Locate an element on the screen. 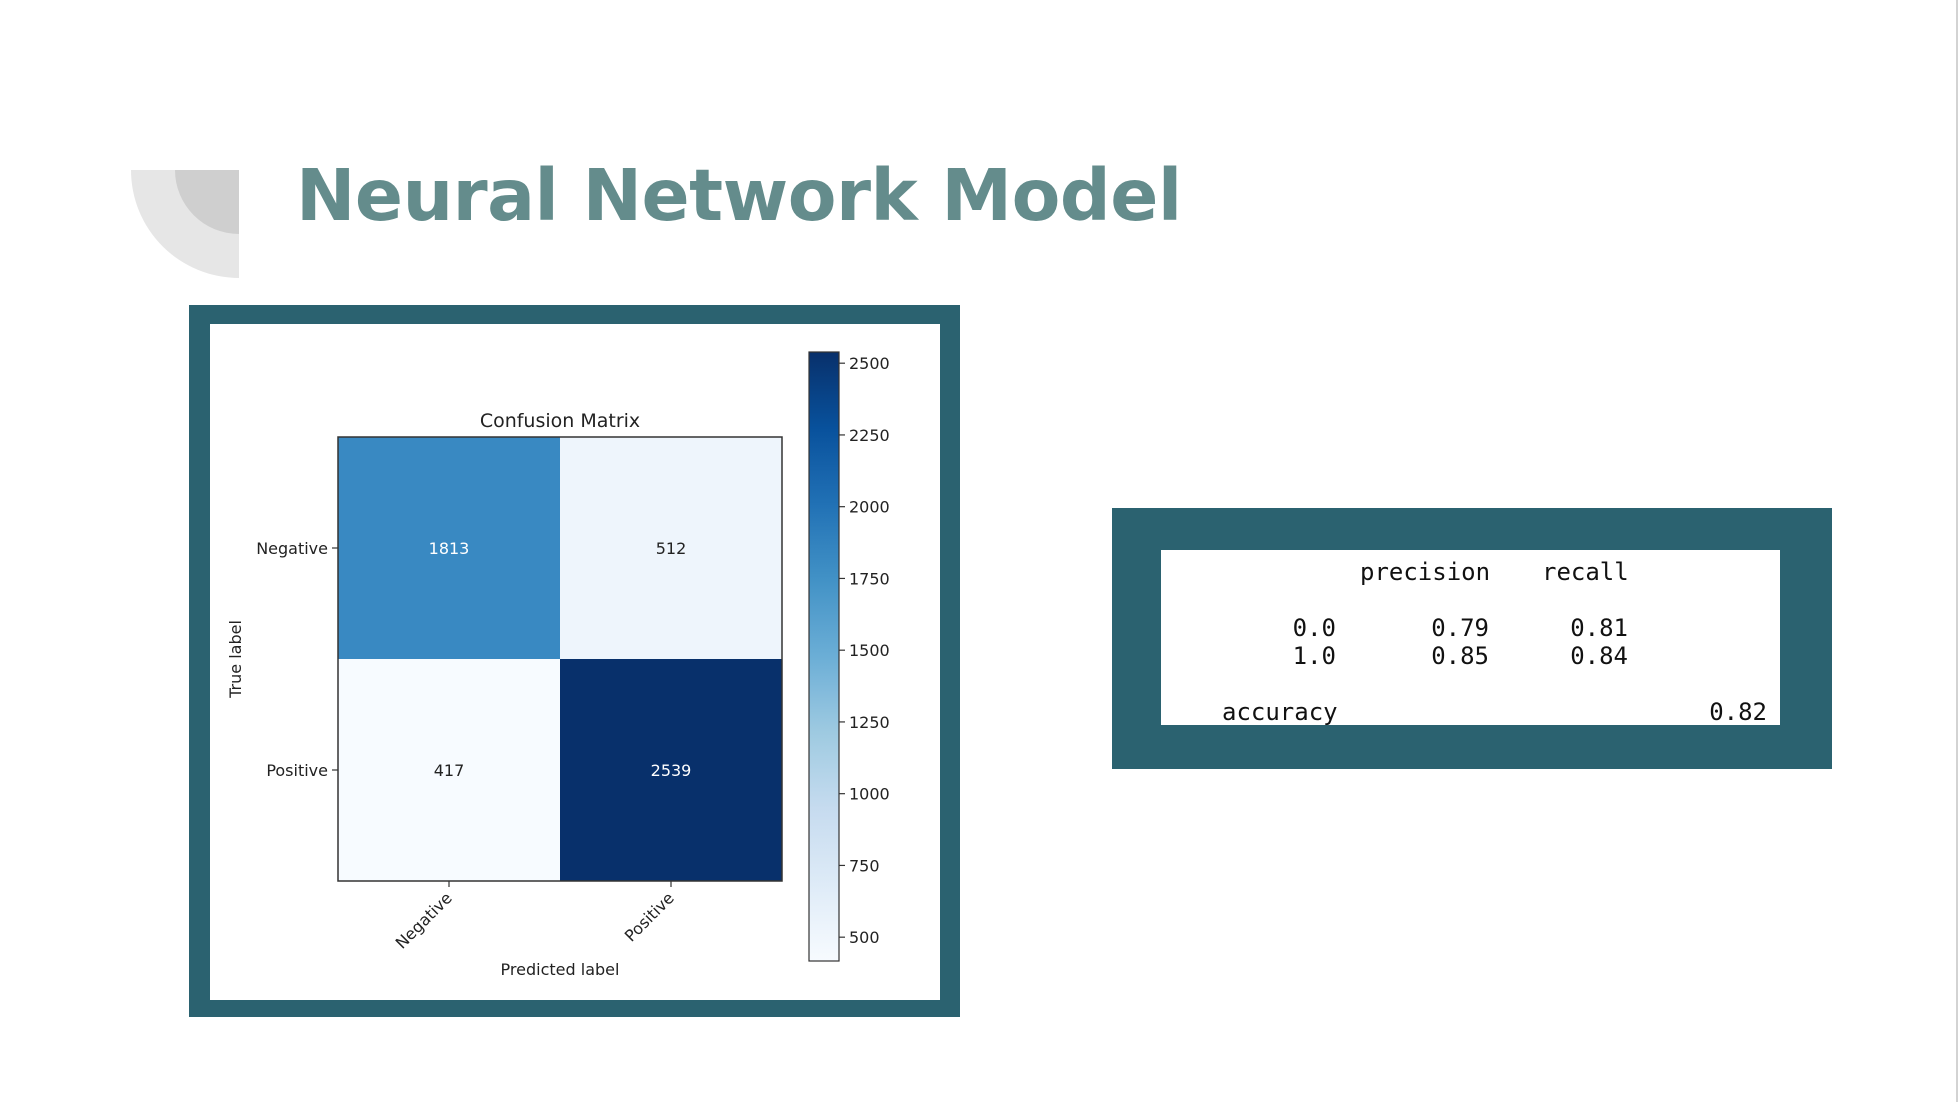 The image size is (1958, 1102). cell-value-label: 512 is located at coordinates (671, 548).